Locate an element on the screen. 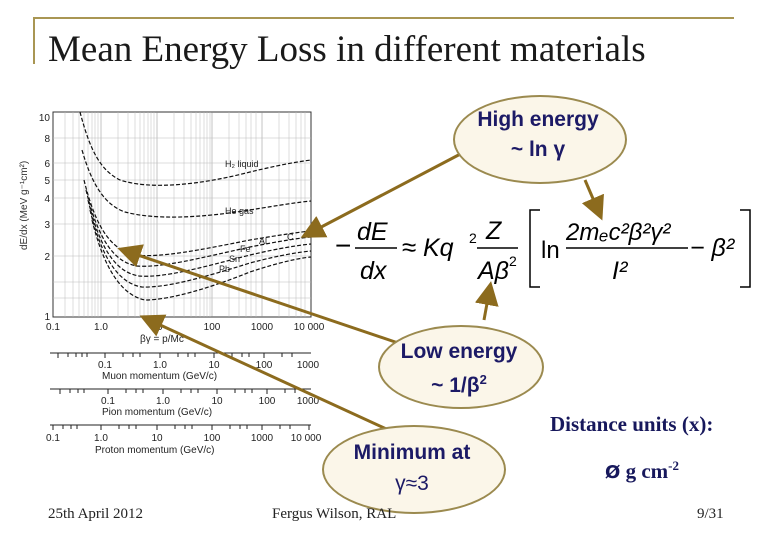 The height and width of the screenshot is (540, 780). curve-al is located at coordinates (198, 228).